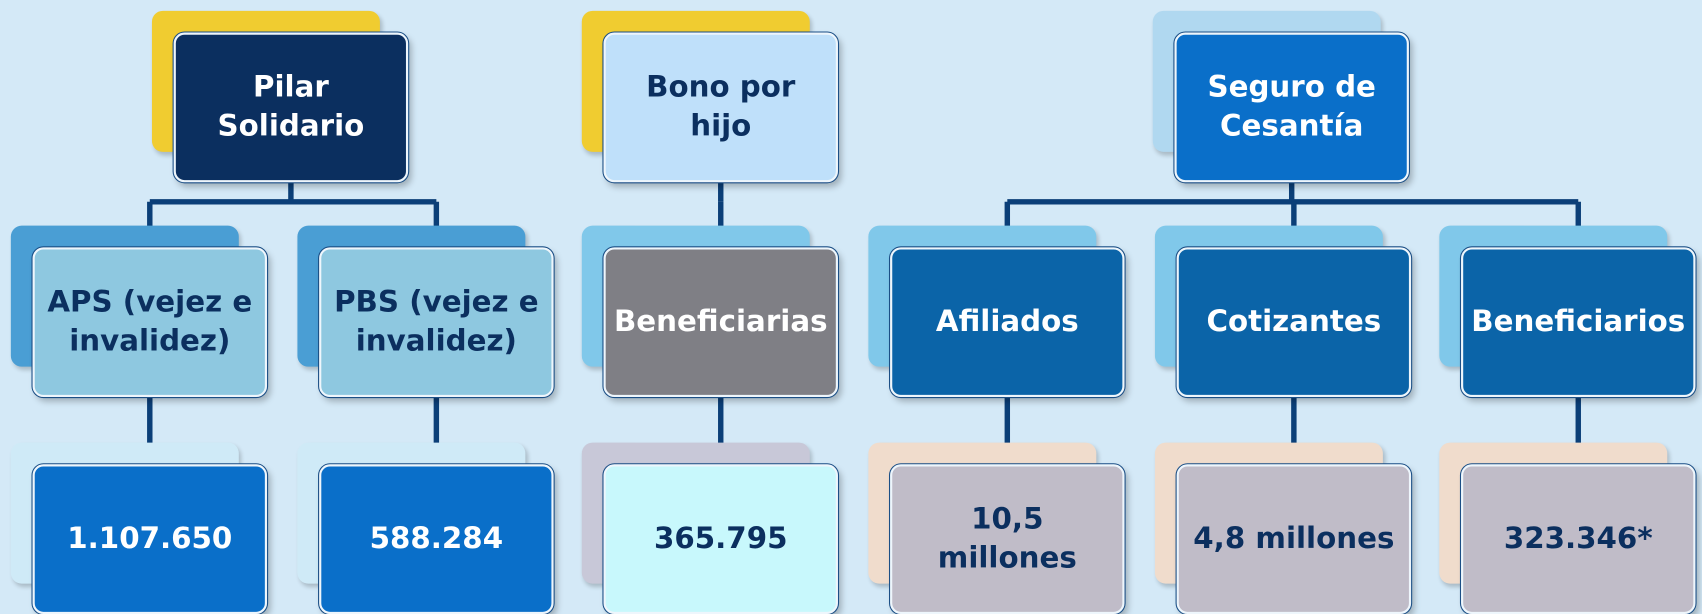 The height and width of the screenshot is (614, 1702). I want to click on value-box: 365.795, so click(720, 539).